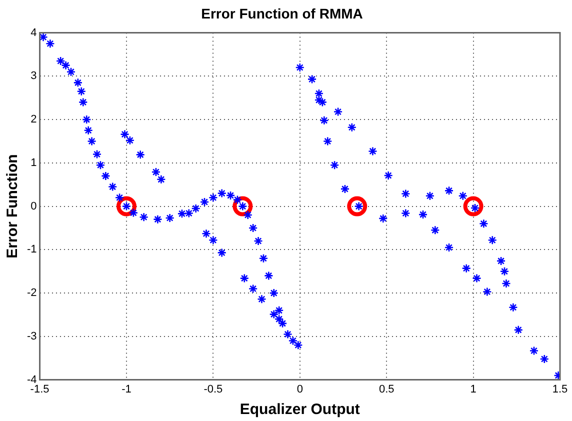 The height and width of the screenshot is (421, 572). Describe the element at coordinates (300, 409) in the screenshot. I see `x-axis-title: Equalizer Output` at that location.